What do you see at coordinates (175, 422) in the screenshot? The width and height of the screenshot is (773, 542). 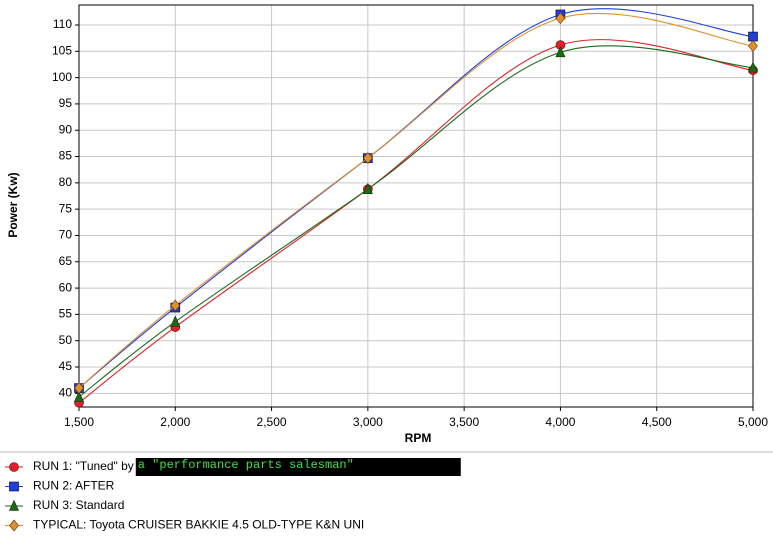 I see `x-tick-label: 2,000` at bounding box center [175, 422].